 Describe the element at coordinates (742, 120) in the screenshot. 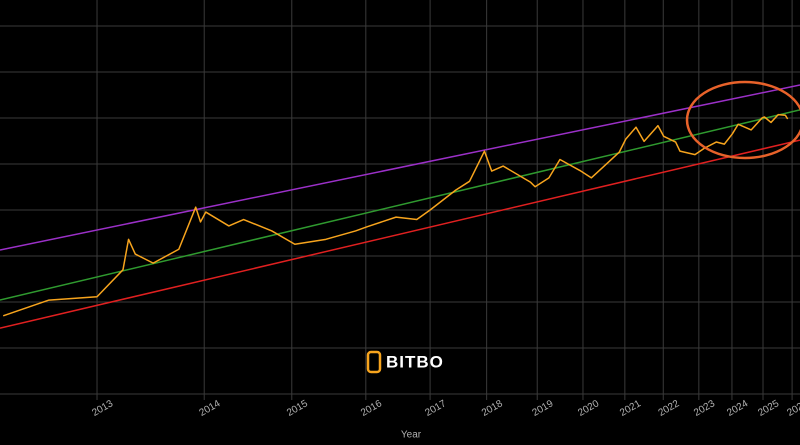

I see `highlight-ellipse` at that location.